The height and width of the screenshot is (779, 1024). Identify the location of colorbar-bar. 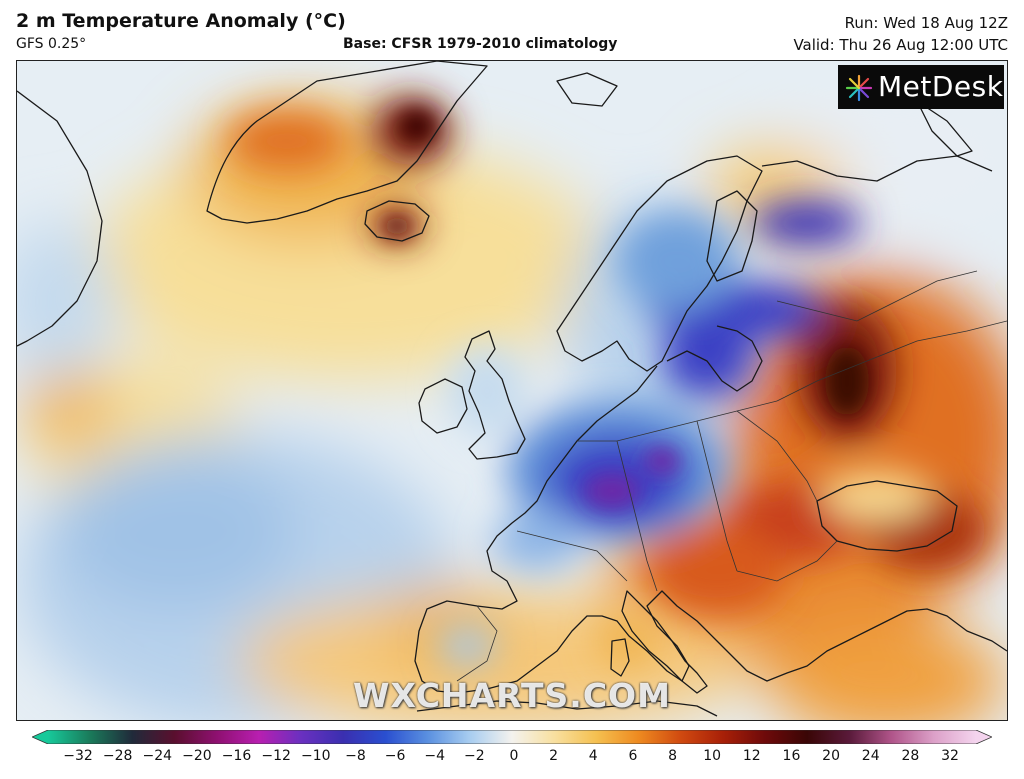
(512, 737).